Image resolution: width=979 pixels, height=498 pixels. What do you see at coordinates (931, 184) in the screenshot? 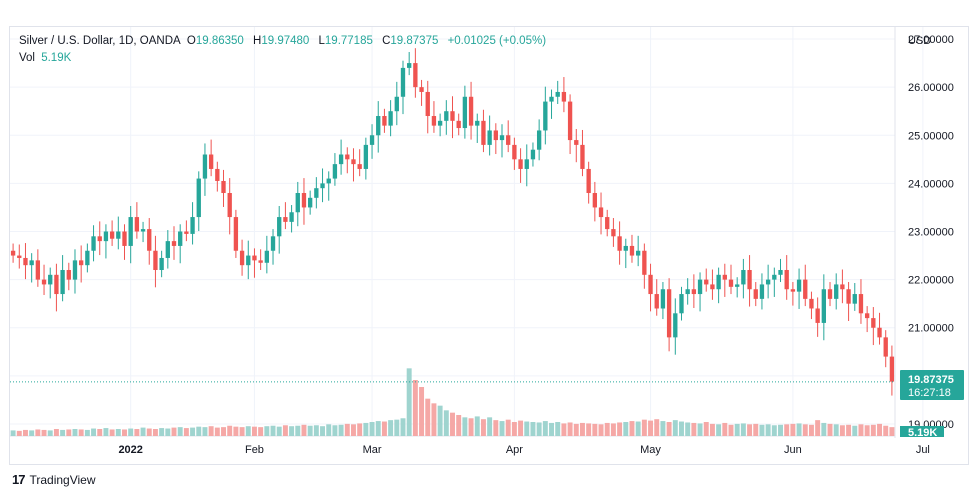
I see `price-tick-label: 24.00000` at bounding box center [931, 184].